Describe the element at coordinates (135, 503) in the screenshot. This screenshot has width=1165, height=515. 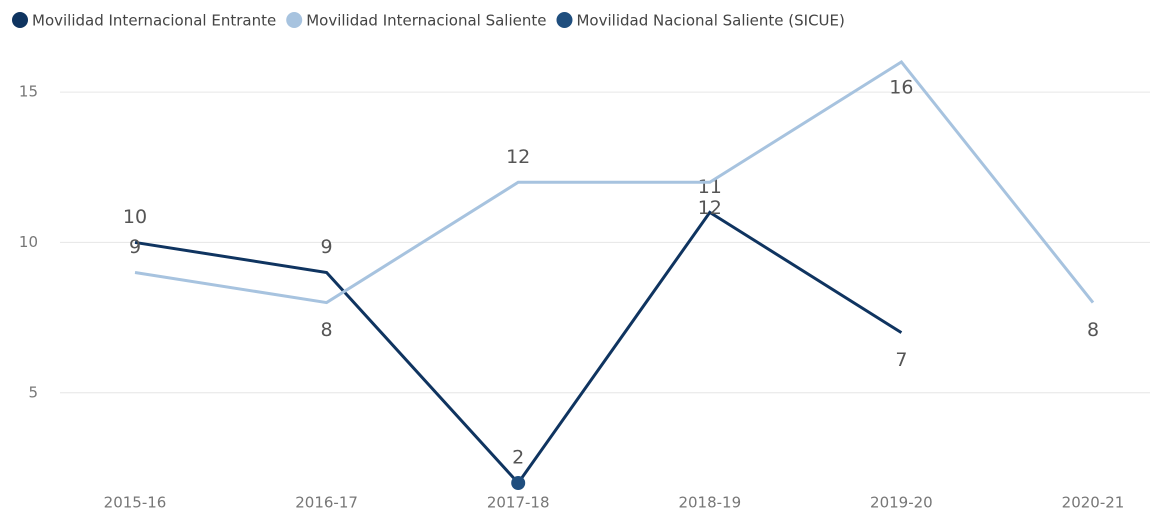
I see `x-tick-label: 2015-16` at that location.